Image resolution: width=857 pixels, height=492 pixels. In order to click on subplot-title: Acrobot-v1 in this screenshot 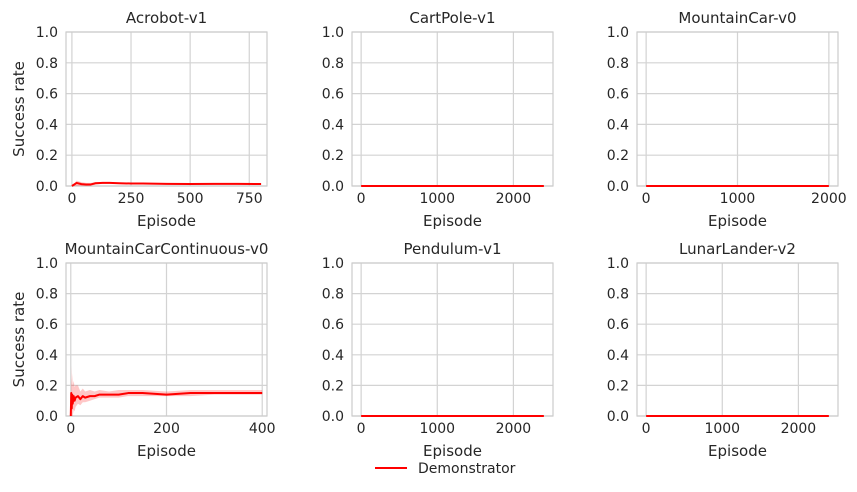, I will do `click(166, 18)`.